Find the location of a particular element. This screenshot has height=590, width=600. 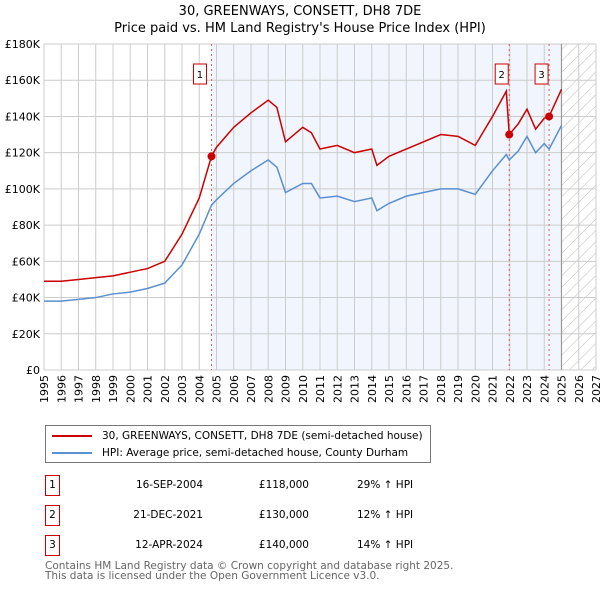

x-tick-label: 2010 is located at coordinates (303, 389).